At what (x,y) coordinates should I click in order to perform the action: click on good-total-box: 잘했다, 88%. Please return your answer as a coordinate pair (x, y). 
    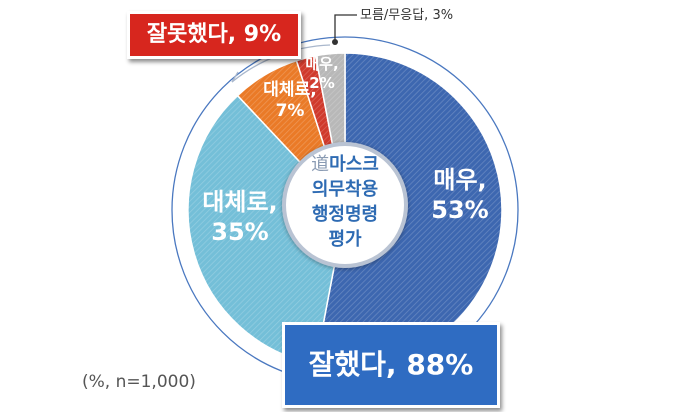
    Looking at the image, I should click on (391, 365).